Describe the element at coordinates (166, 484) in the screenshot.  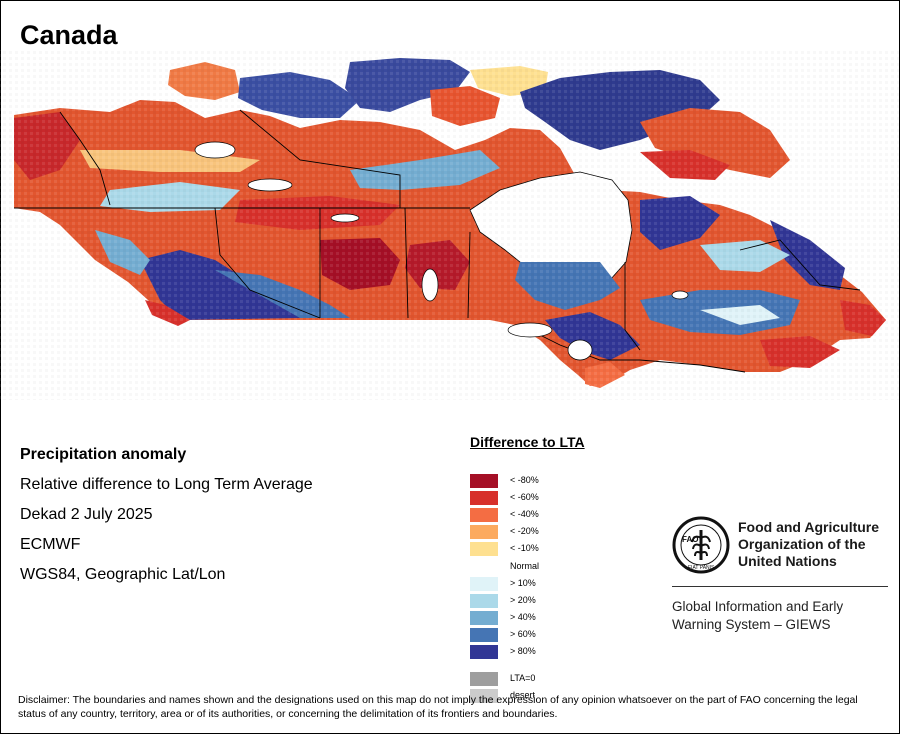
I see `info-metric: Relative difference to Long Term Average` at that location.